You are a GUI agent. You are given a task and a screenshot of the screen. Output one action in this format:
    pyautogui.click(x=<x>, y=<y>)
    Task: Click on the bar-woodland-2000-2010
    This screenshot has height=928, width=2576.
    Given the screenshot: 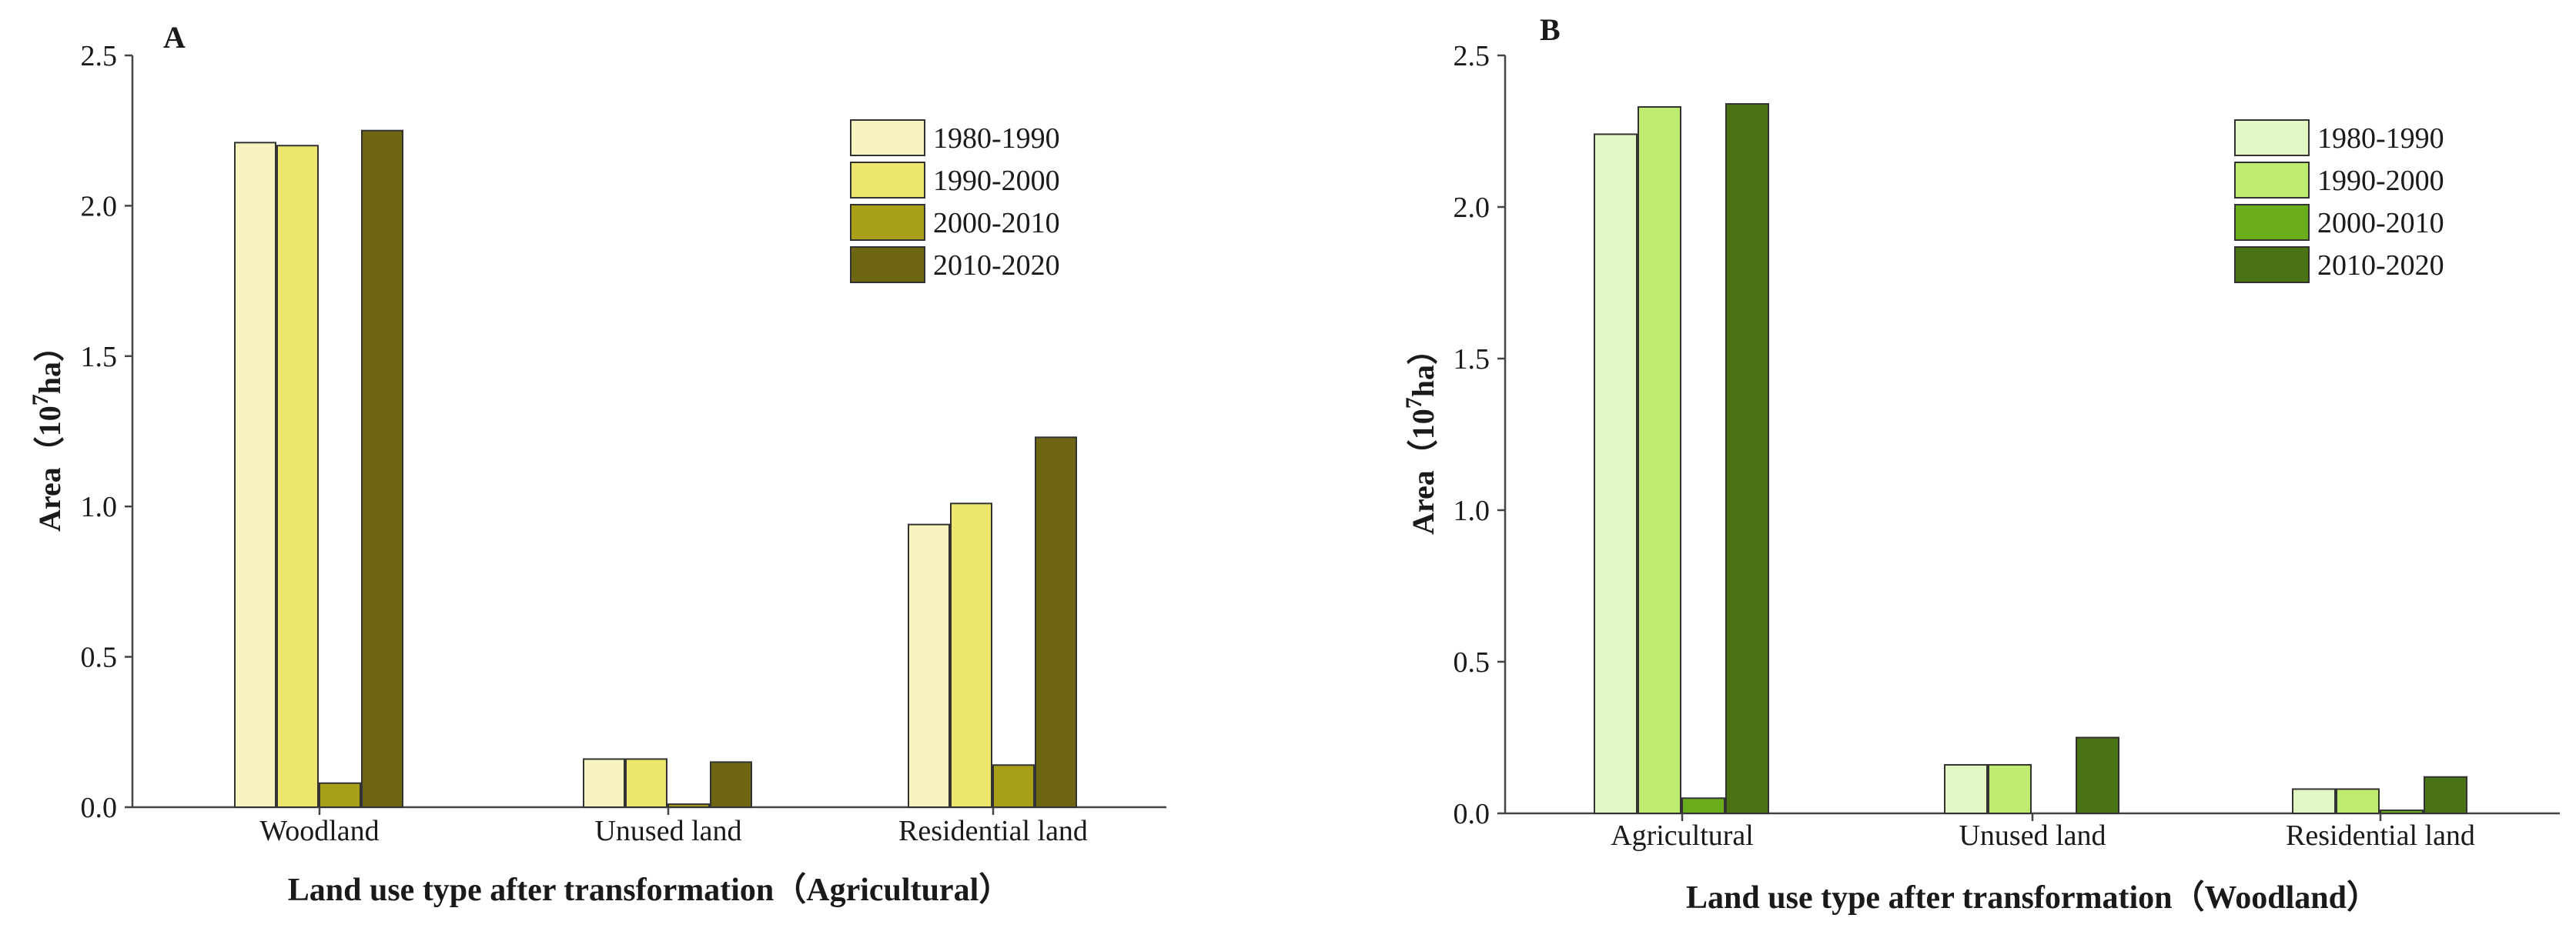 What is the action you would take?
    pyautogui.click(x=340, y=796)
    